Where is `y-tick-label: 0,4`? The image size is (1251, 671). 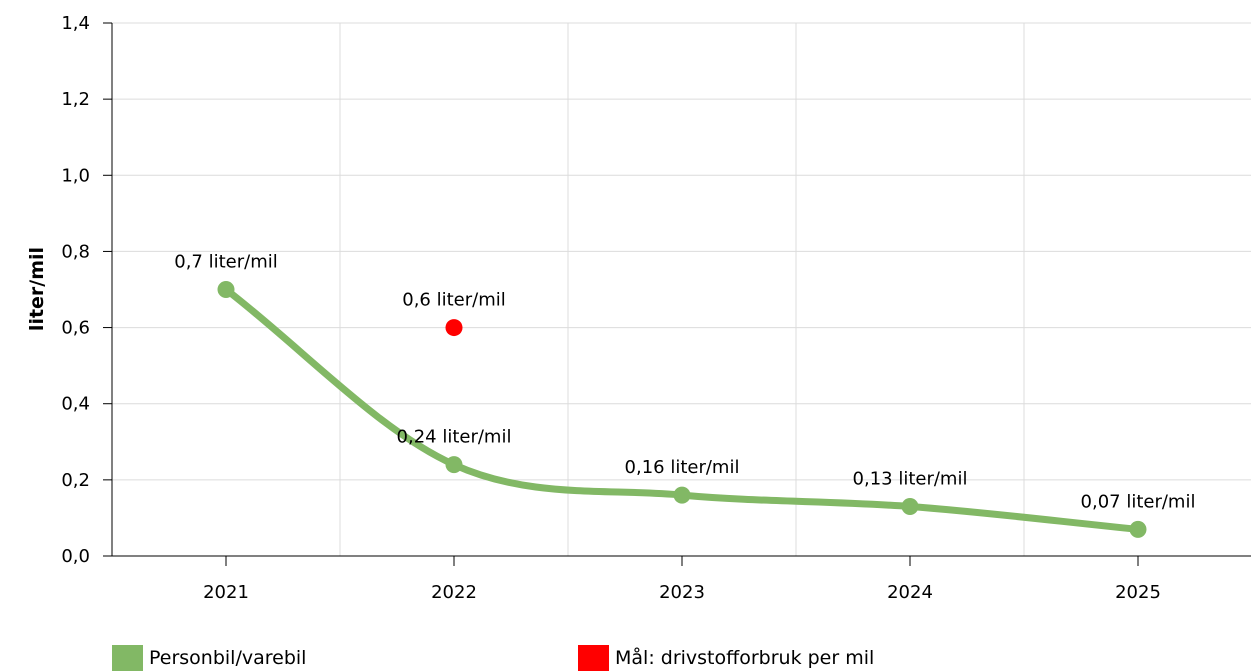 y-tick-label: 0,4 is located at coordinates (75, 404).